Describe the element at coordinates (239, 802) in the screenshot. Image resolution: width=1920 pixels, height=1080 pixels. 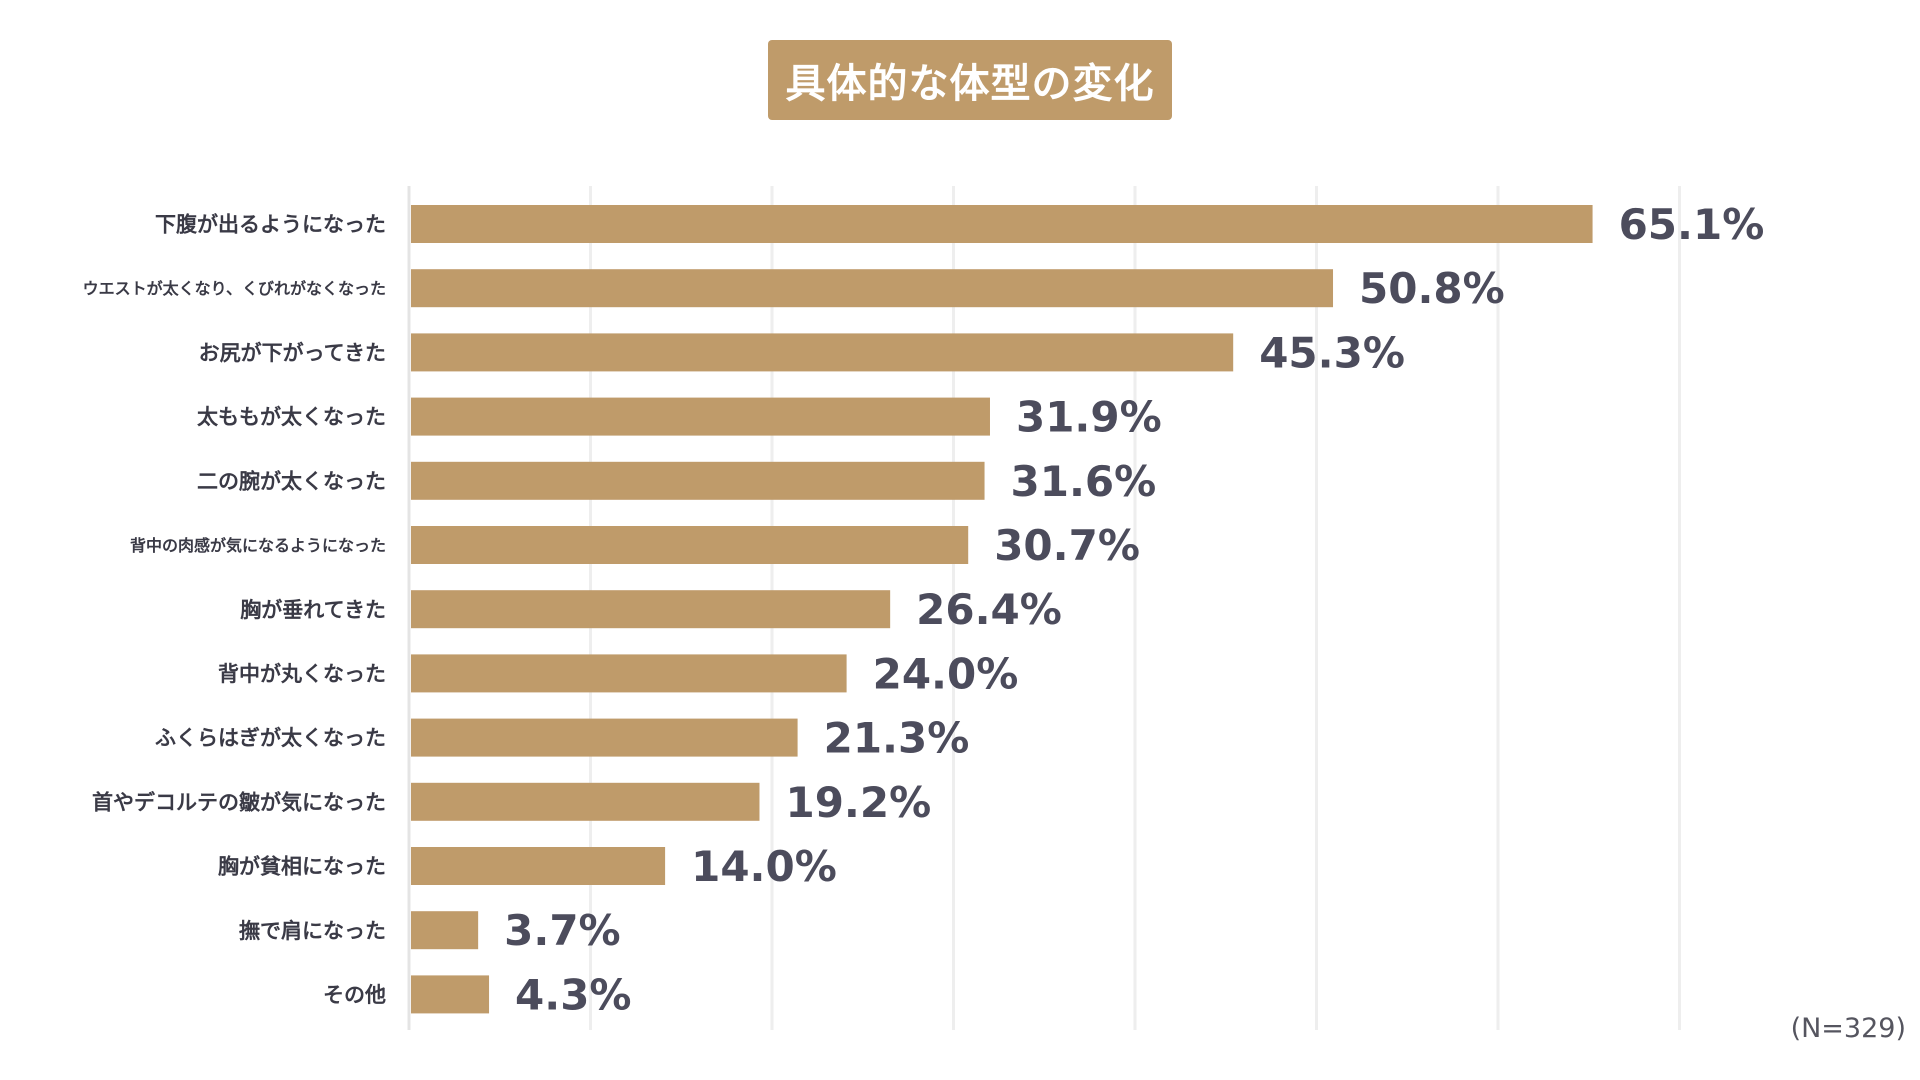
I see `category-label: 首やデコルテの皺が気になった` at that location.